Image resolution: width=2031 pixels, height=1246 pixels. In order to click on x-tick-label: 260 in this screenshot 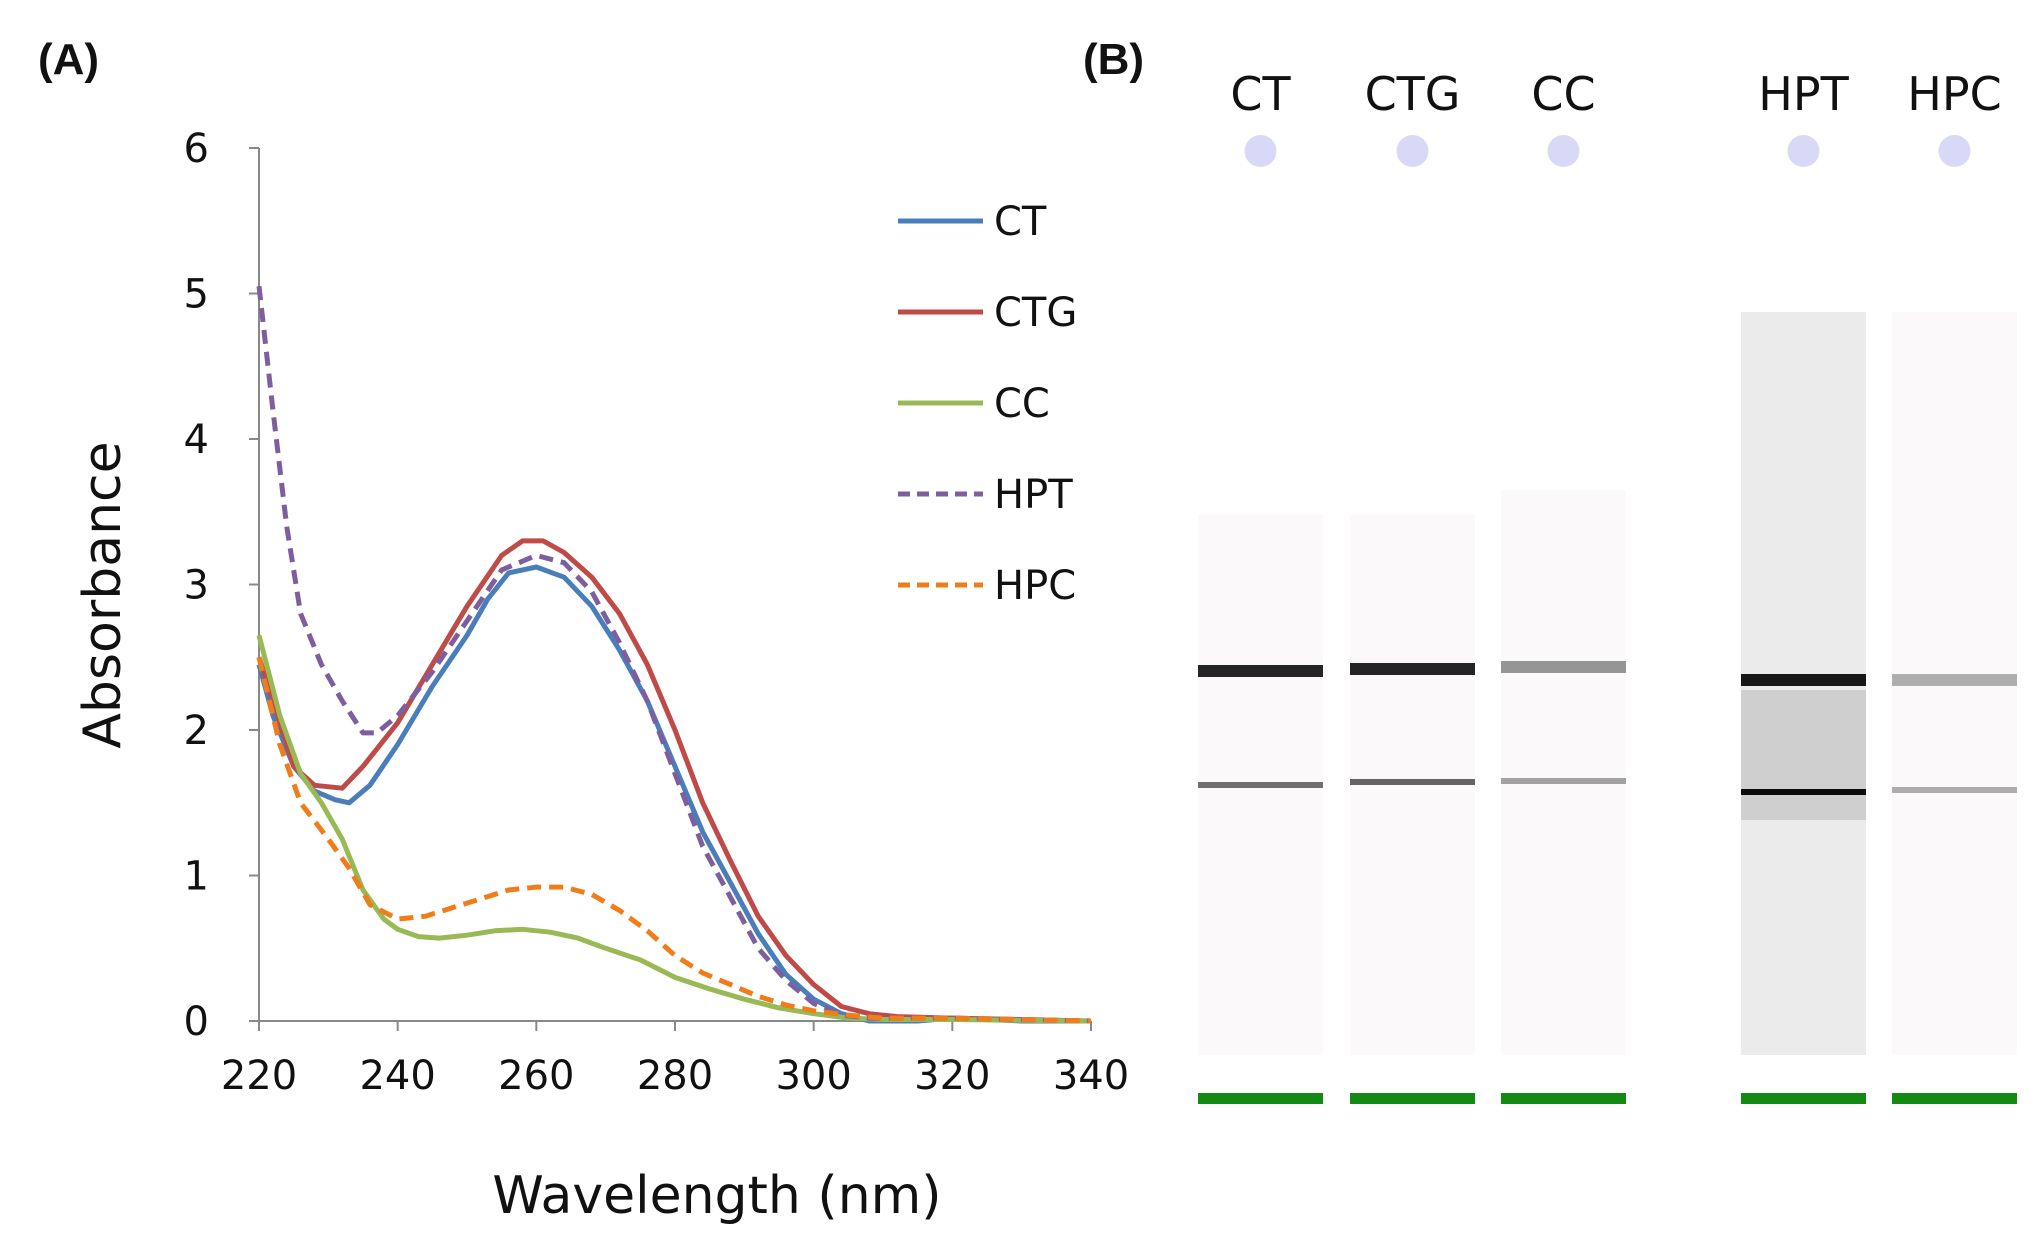, I will do `click(536, 1076)`.